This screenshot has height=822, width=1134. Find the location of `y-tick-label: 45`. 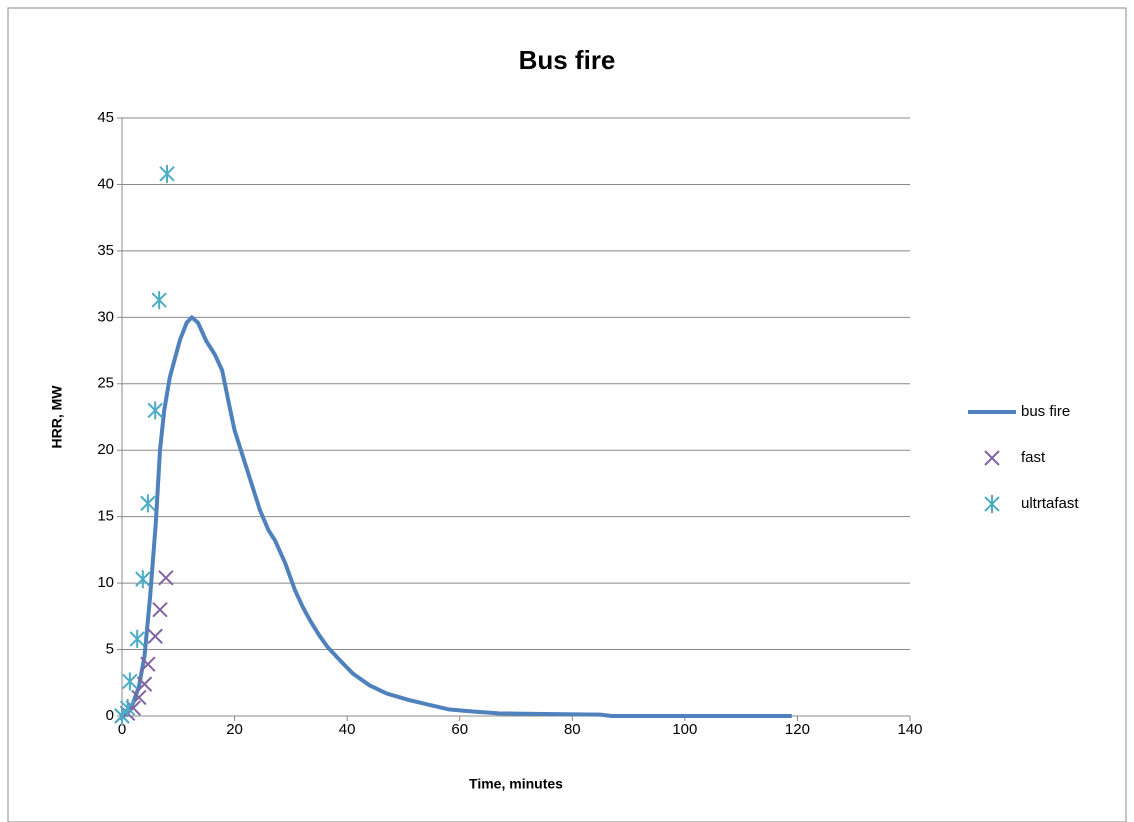

y-tick-label: 45 is located at coordinates (105, 117).